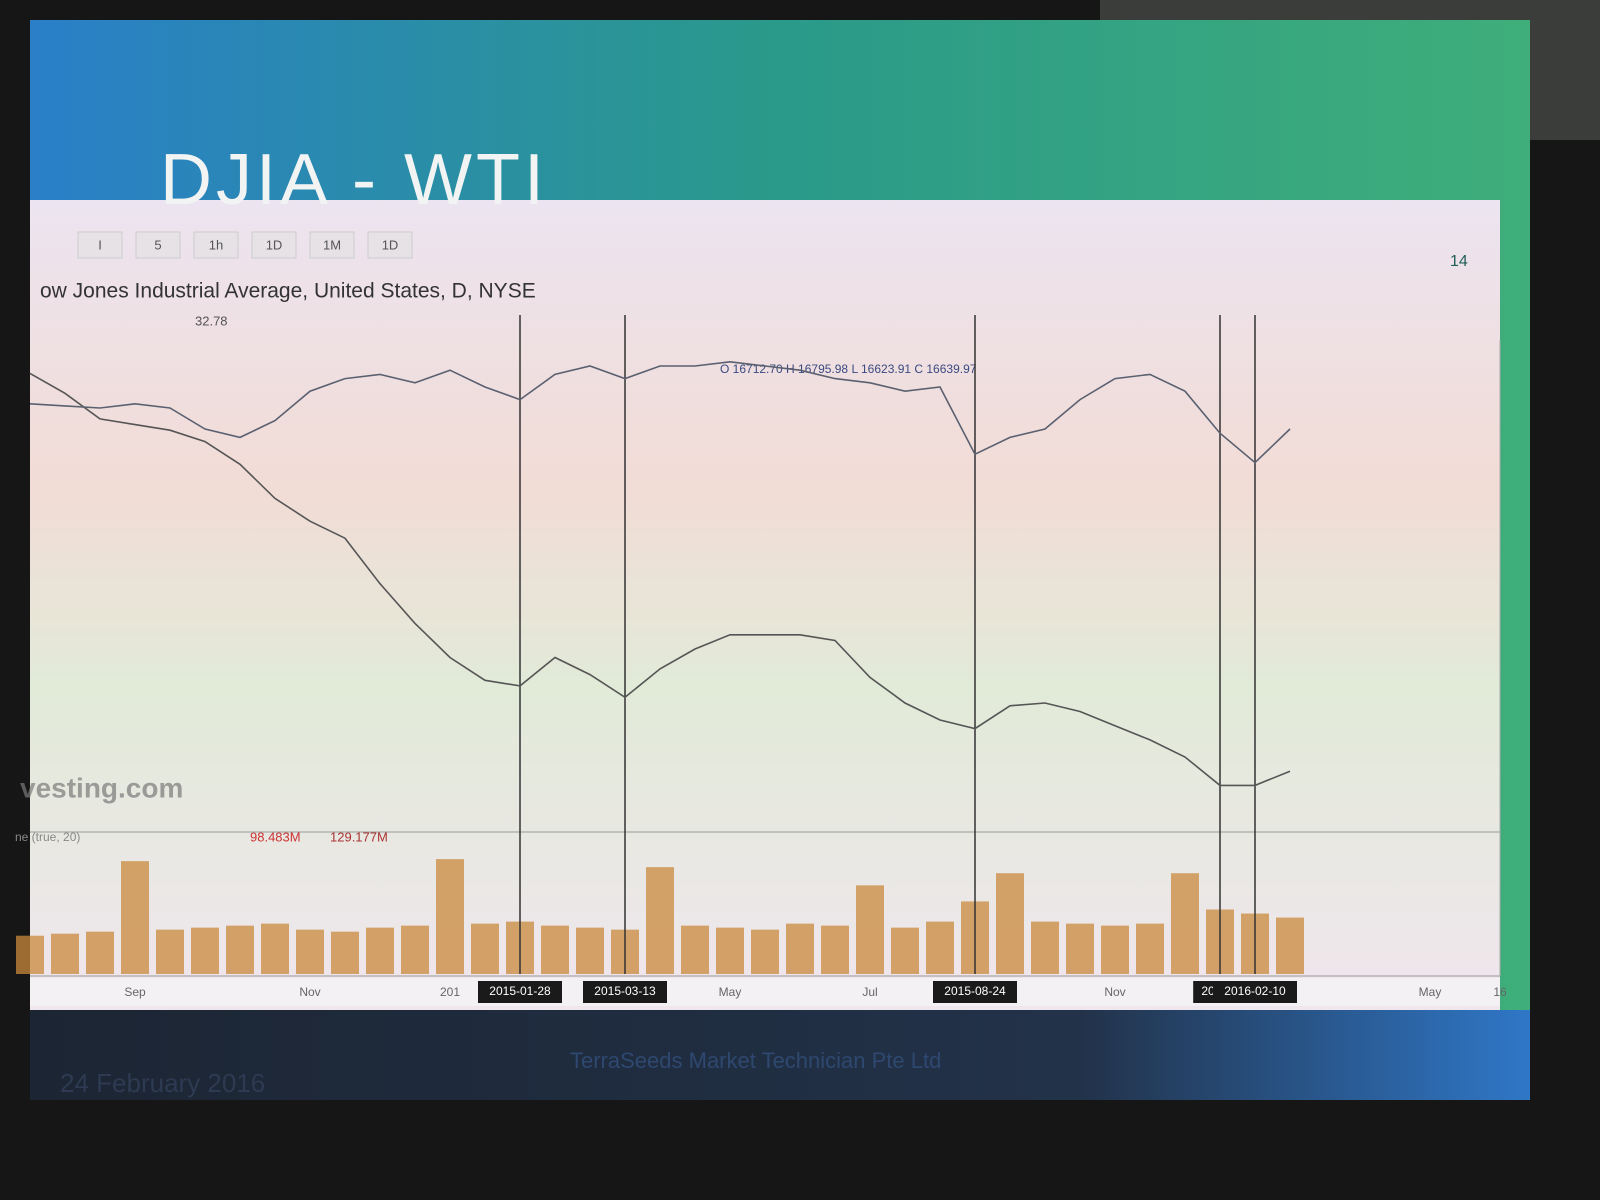 This screenshot has width=1600, height=1200. What do you see at coordinates (354, 180) in the screenshot?
I see `slide-title: DJIA - WTI` at bounding box center [354, 180].